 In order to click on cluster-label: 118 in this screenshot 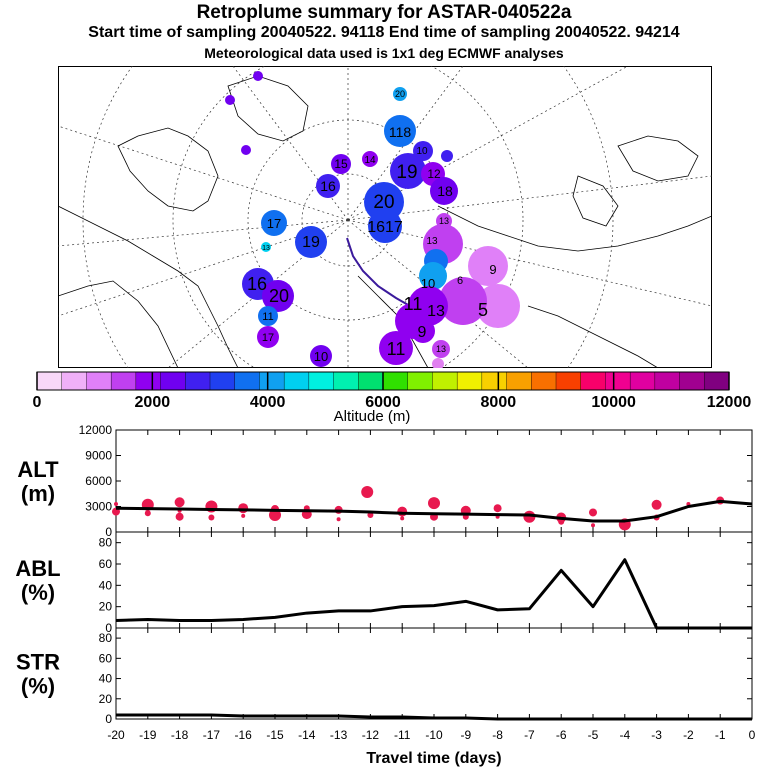, I will do `click(400, 132)`.